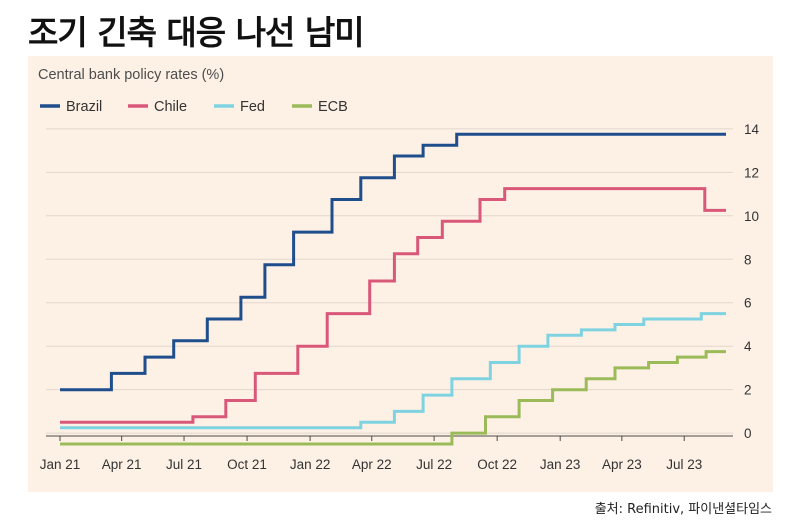 The image size is (800, 523). I want to click on legend-item-fed: Fed, so click(239, 107).